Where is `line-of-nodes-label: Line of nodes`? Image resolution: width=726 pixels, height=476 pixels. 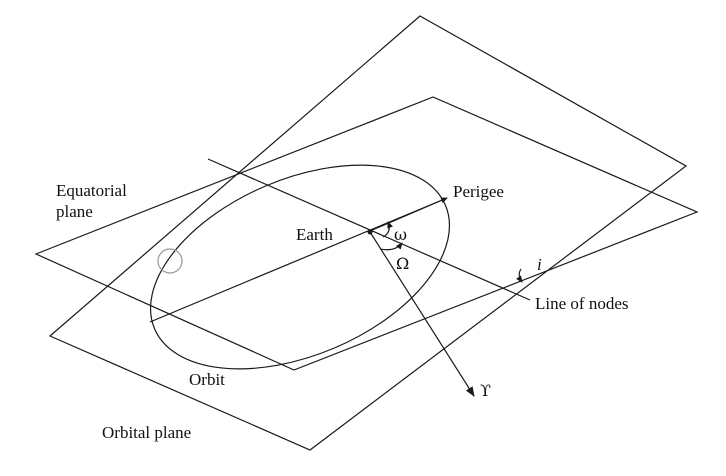 line-of-nodes-label: Line of nodes is located at coordinates (581, 303).